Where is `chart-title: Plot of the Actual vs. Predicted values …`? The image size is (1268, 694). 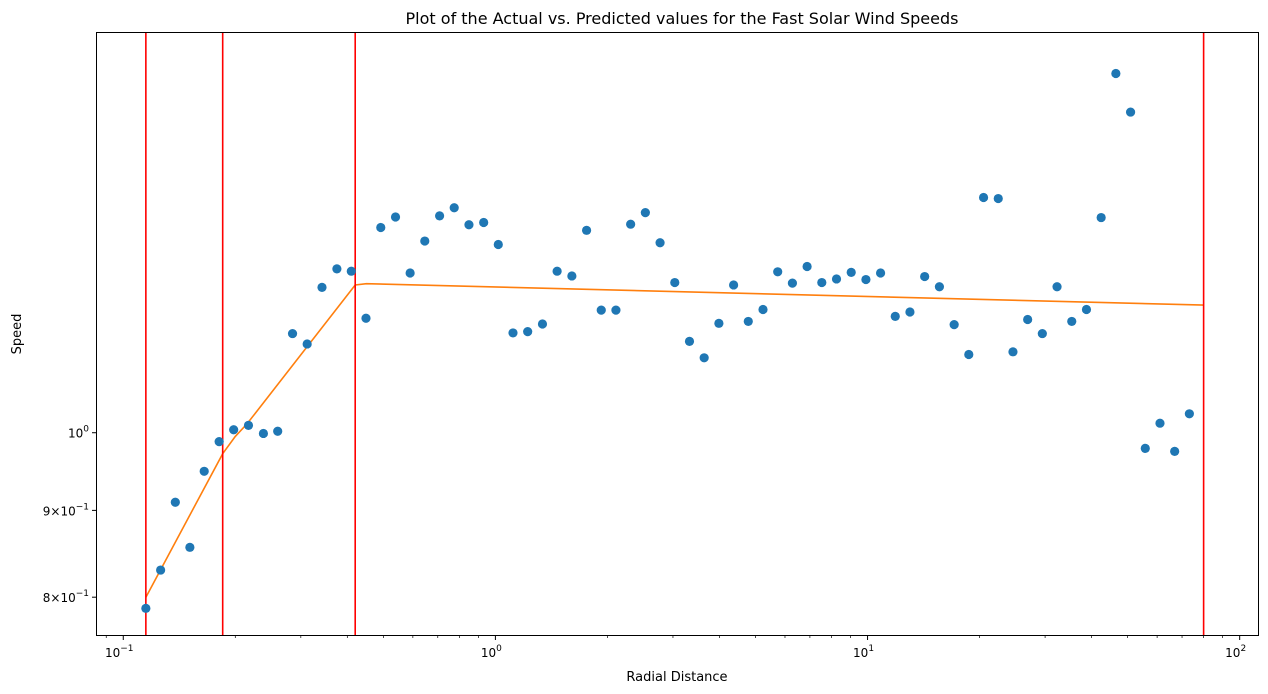 chart-title: Plot of the Actual vs. Predicted values … is located at coordinates (682, 18).